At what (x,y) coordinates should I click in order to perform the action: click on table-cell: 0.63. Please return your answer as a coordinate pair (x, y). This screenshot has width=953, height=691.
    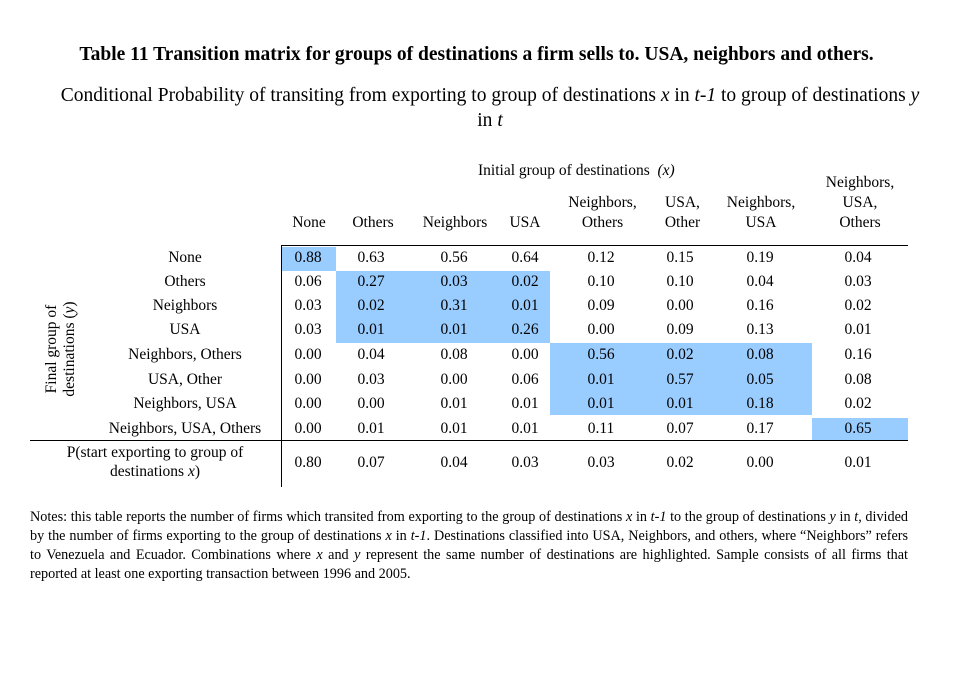
    Looking at the image, I should click on (371, 257).